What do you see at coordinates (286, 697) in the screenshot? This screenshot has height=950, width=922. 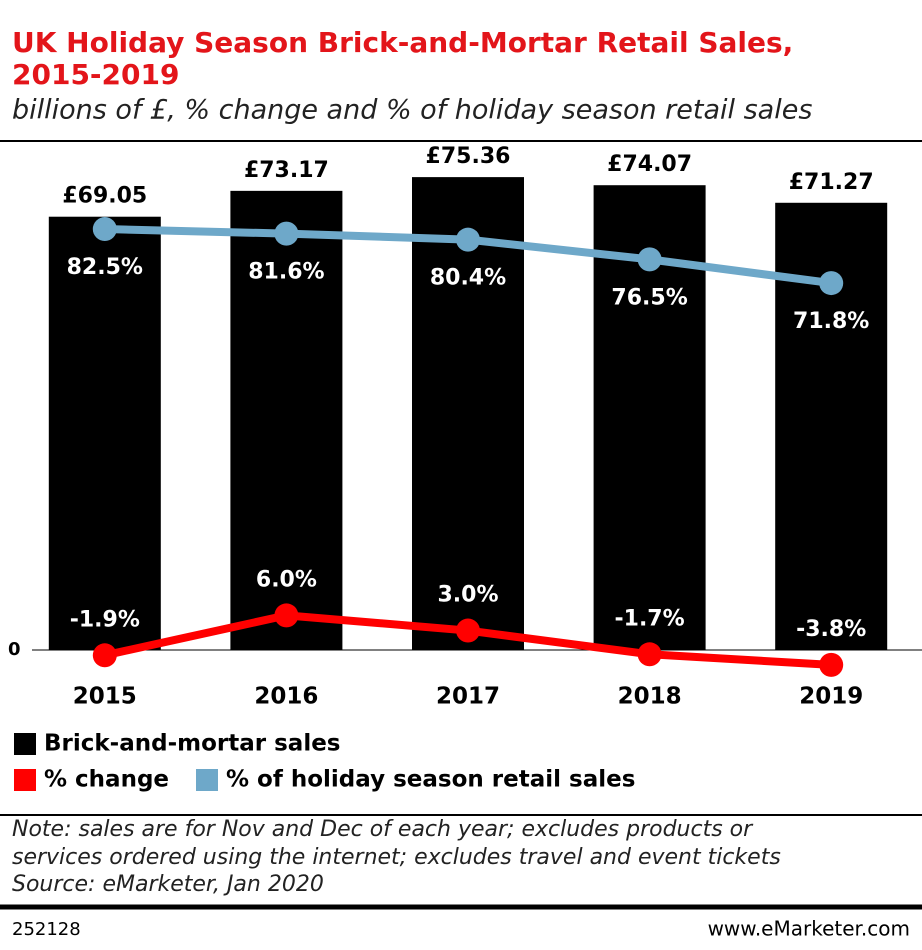 I see `x-tick-label: 2016` at bounding box center [286, 697].